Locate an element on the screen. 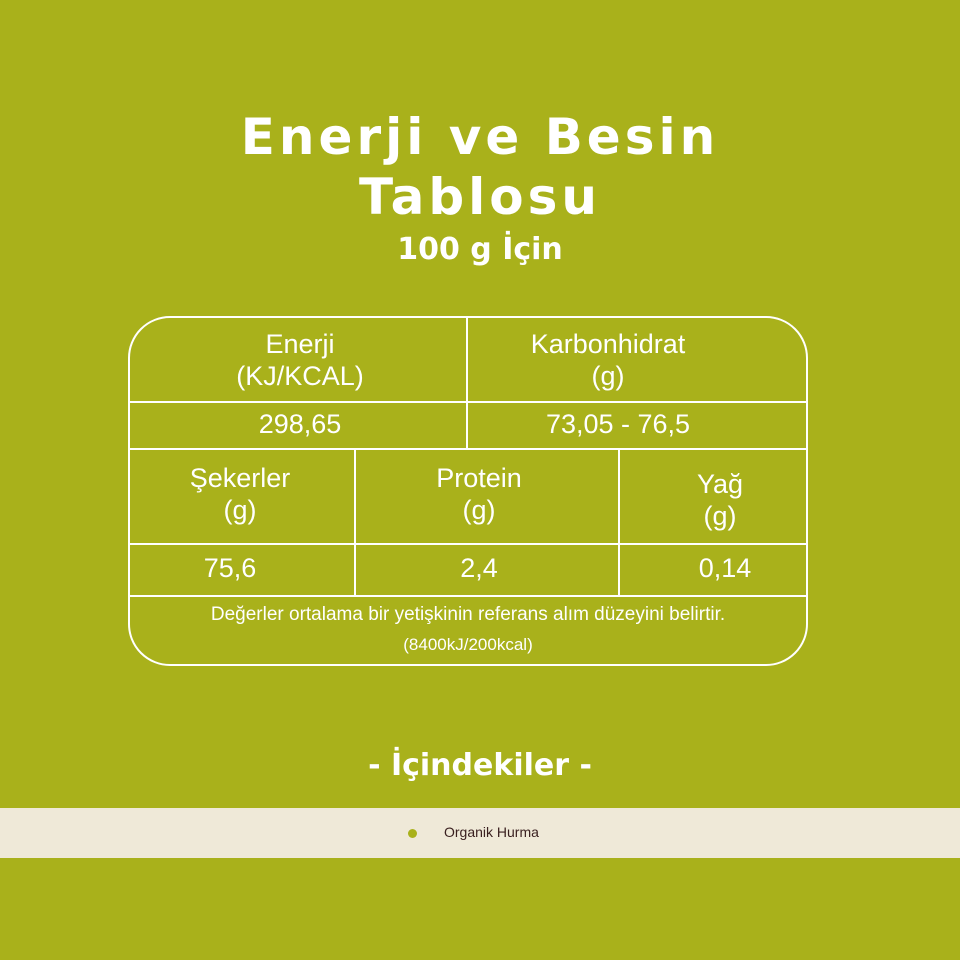  sugars-value: 75,6 is located at coordinates (230, 568).